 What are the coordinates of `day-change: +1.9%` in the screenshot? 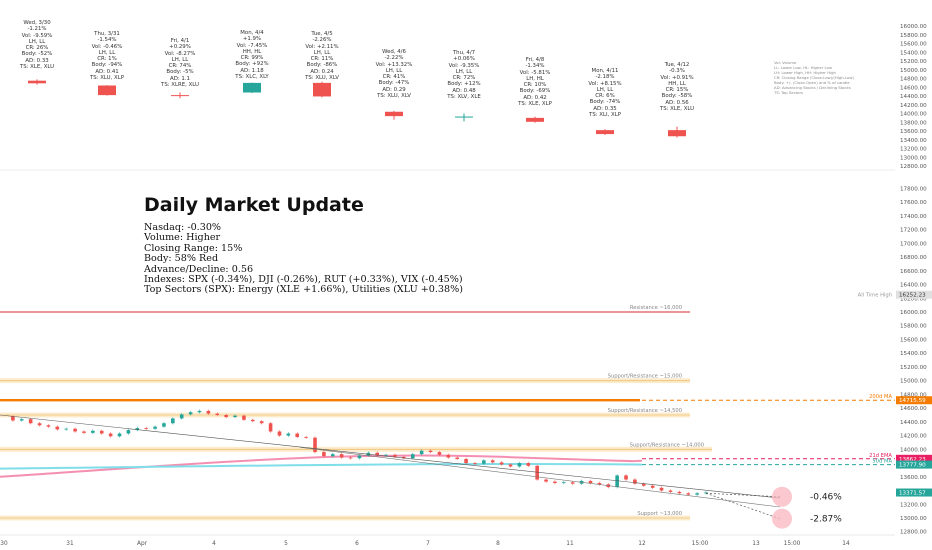 It's located at (252, 39).